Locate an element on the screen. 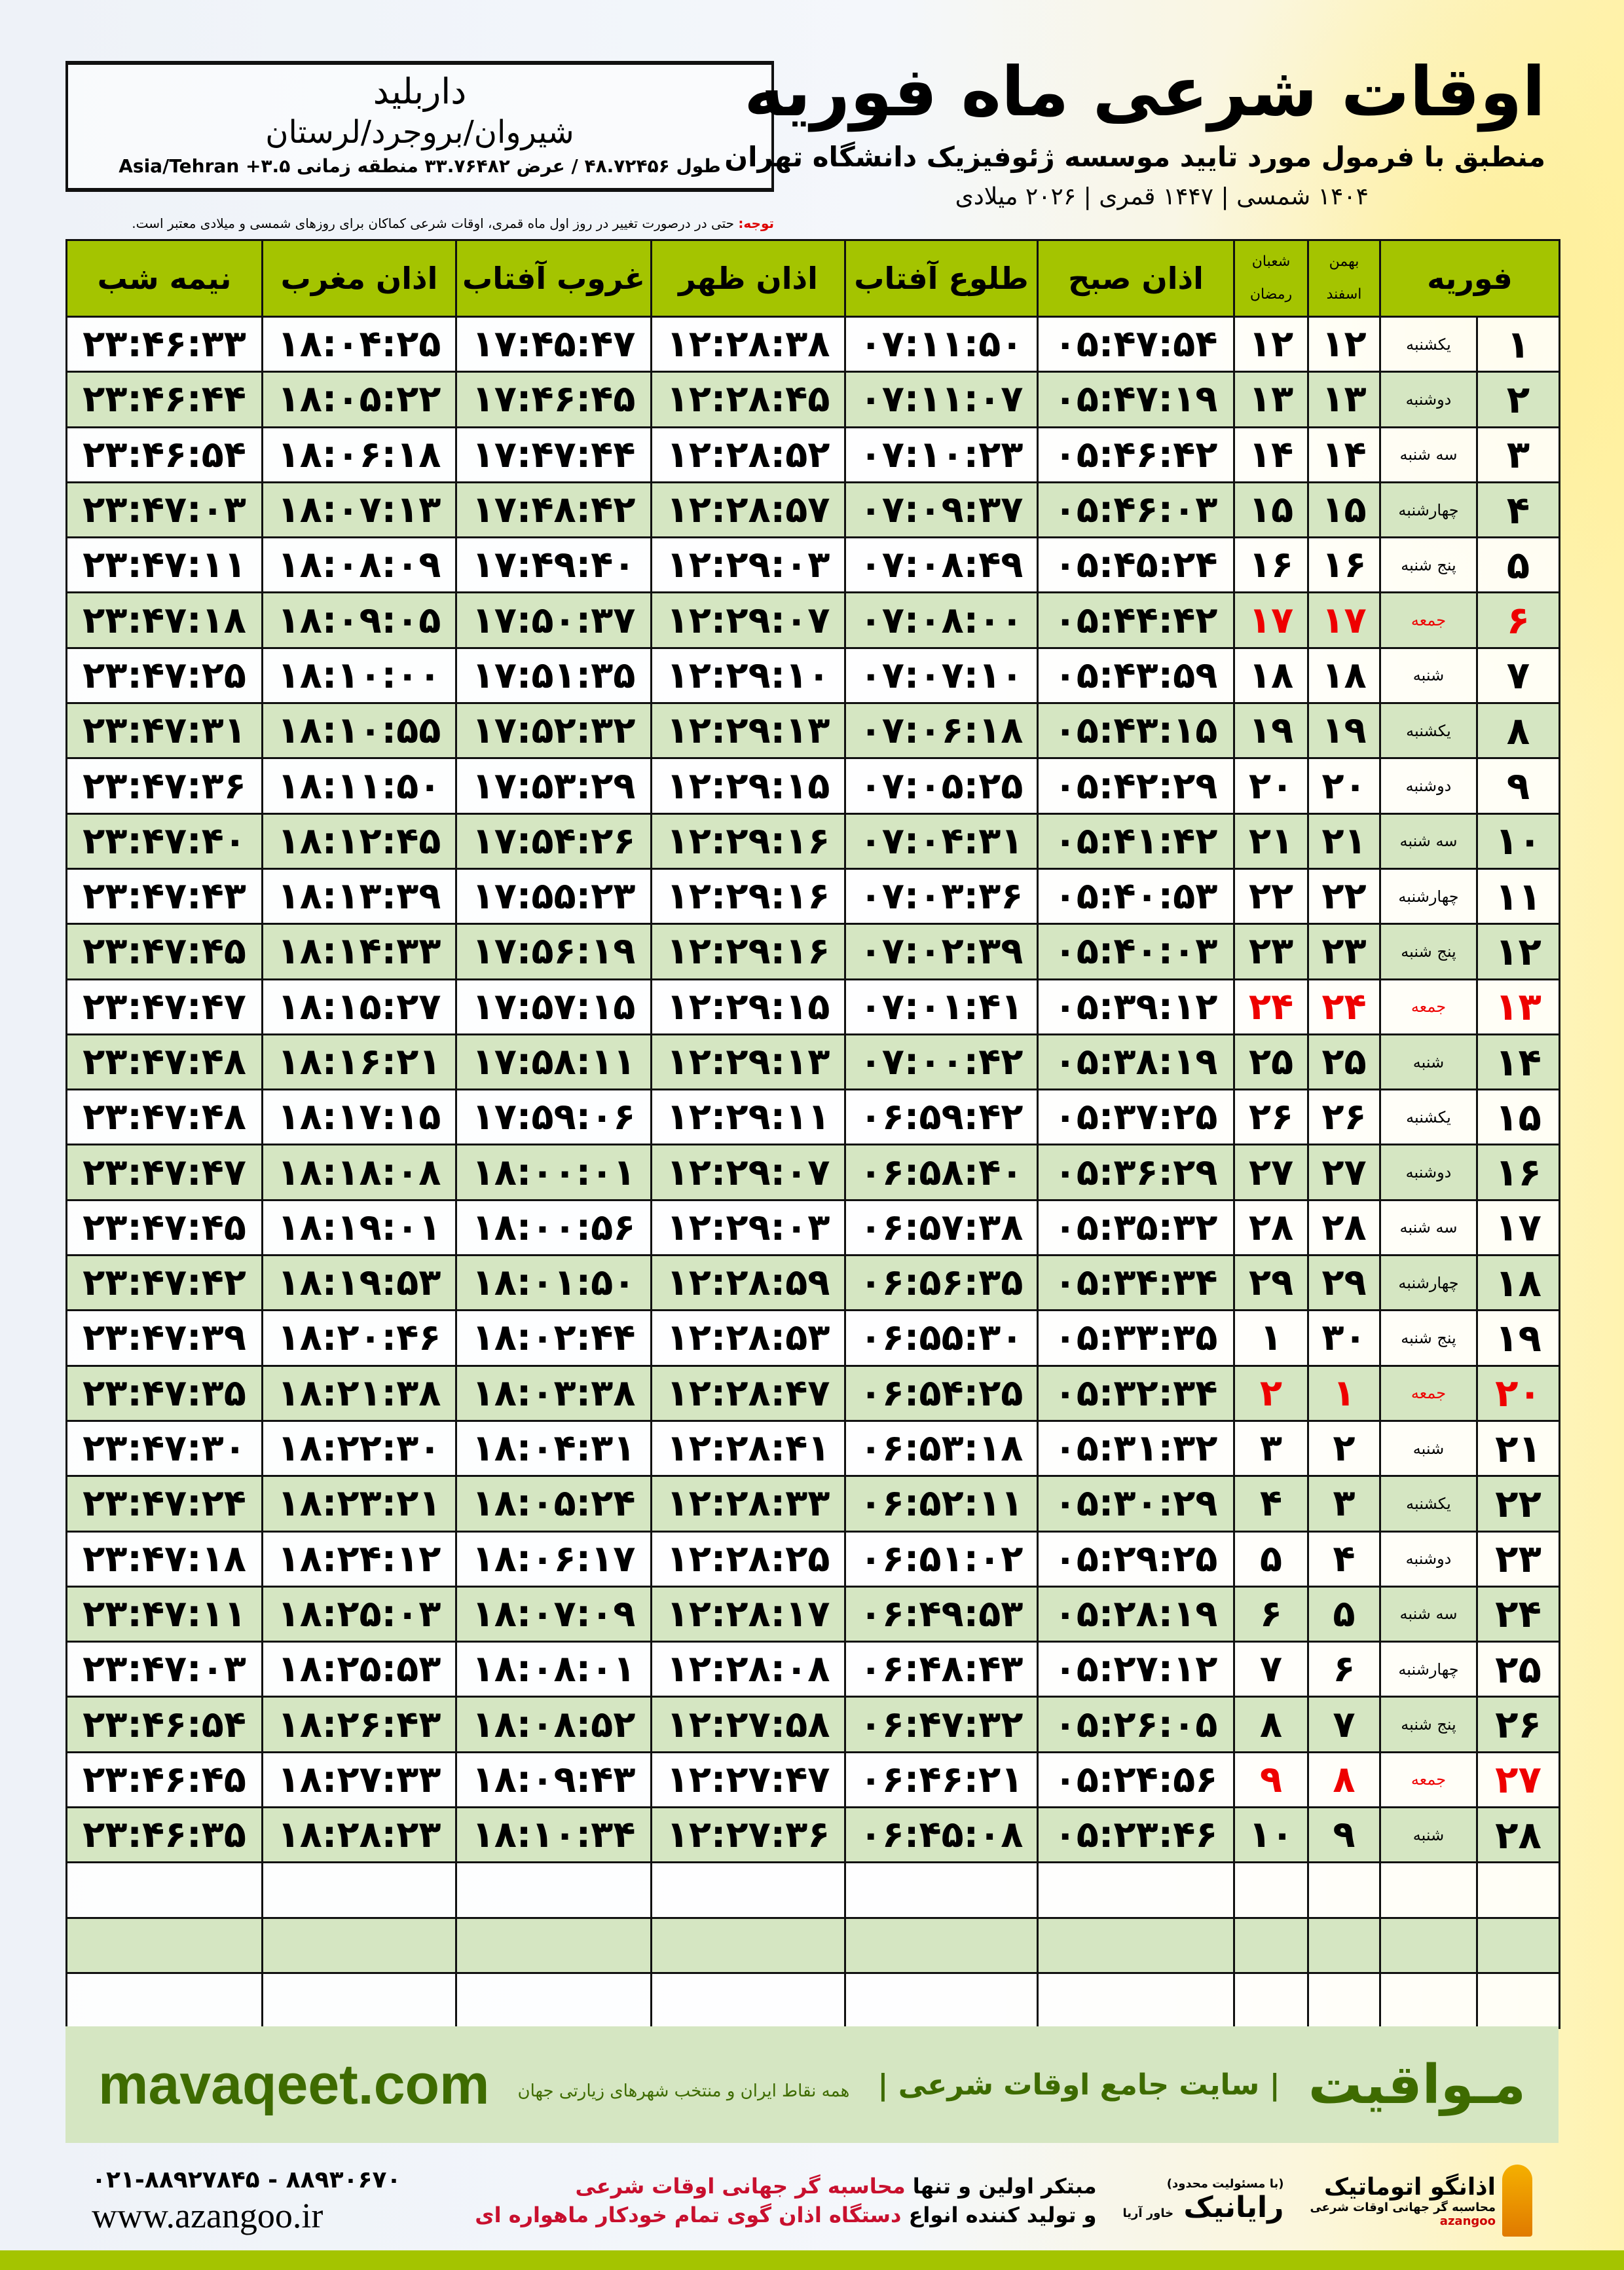 The height and width of the screenshot is (2270, 1624). cell-midnight: ۲۳:۴۷:۱۱ is located at coordinates (164, 565).